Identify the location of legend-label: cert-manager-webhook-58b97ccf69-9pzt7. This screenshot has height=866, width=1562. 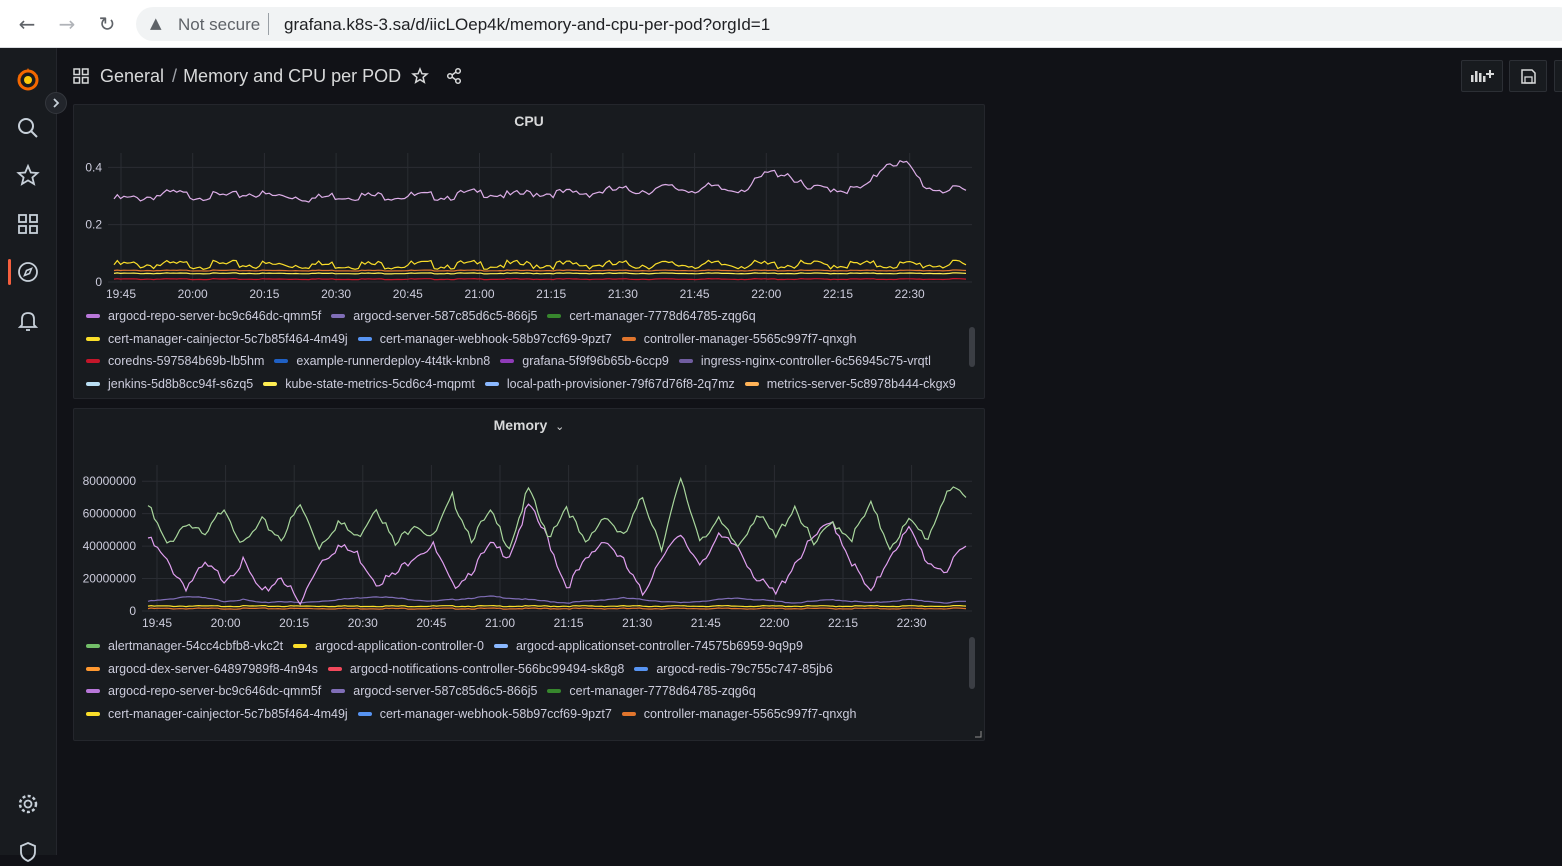
(495, 713).